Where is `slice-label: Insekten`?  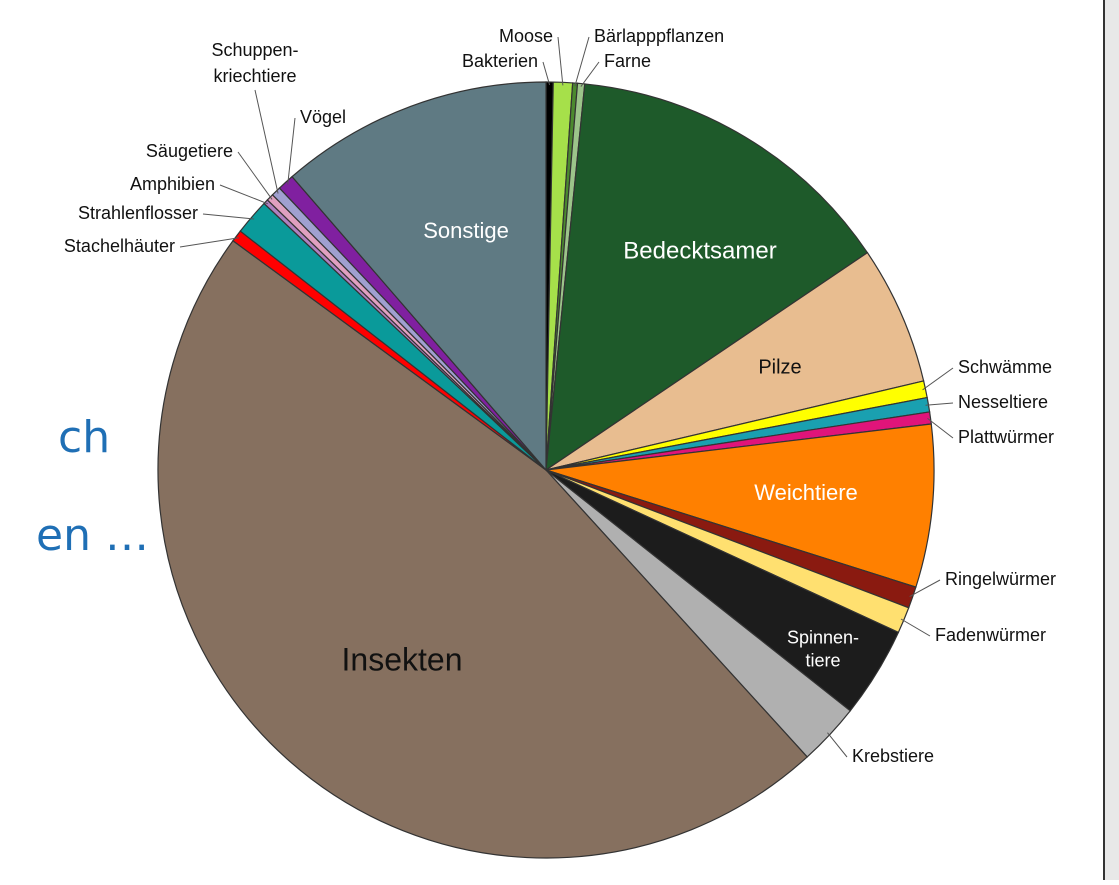
slice-label: Insekten is located at coordinates (402, 659).